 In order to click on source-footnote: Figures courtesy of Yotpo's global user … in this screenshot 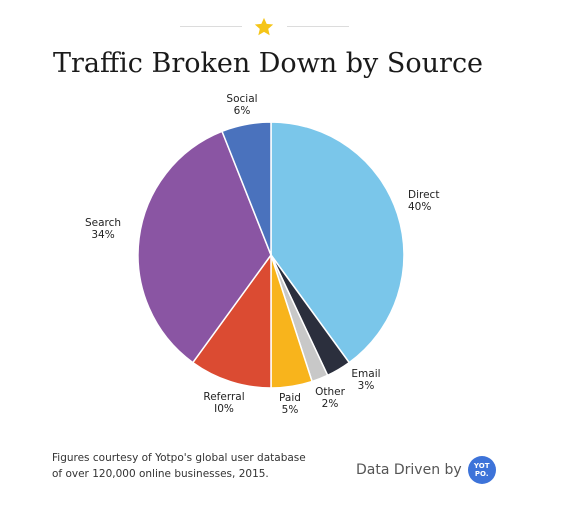, I will do `click(202, 466)`.